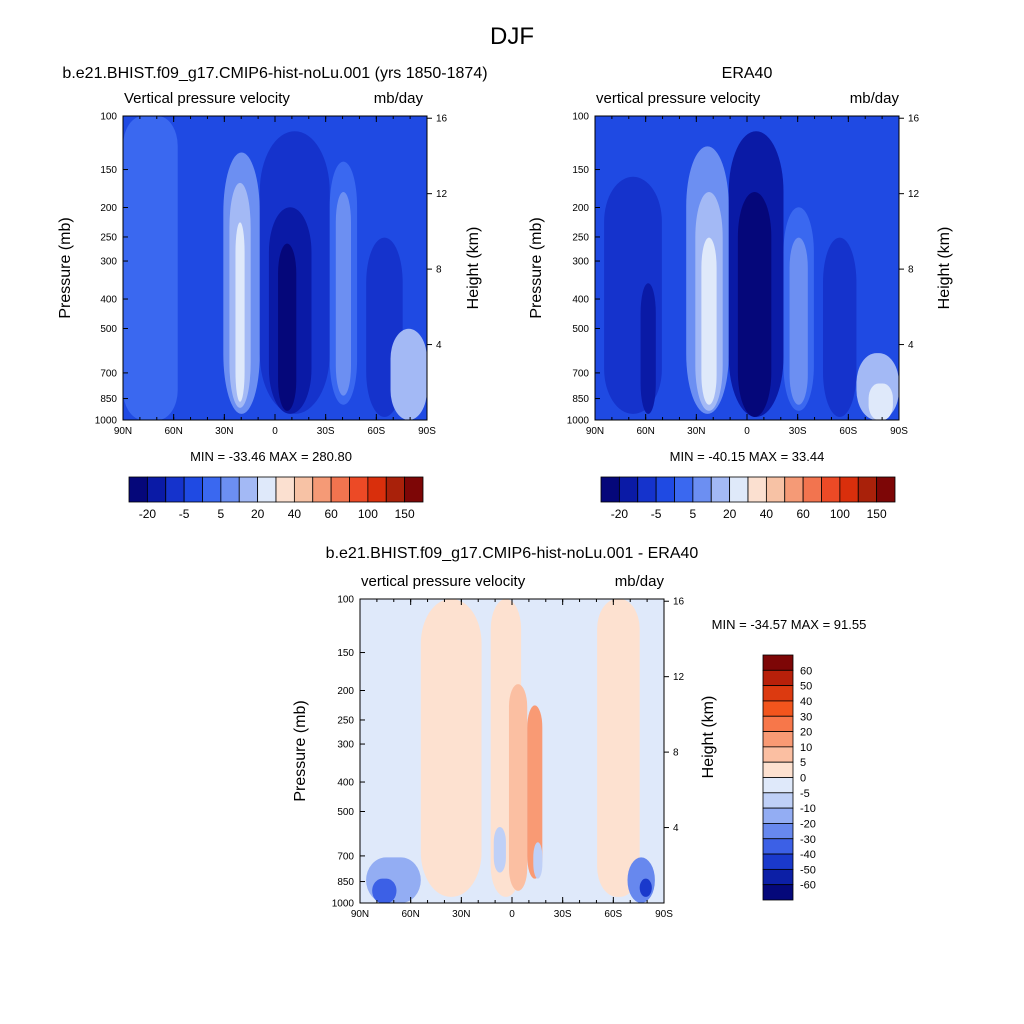 Image resolution: width=1024 pixels, height=1024 pixels. I want to click on y-tick-label: 250, so click(345, 720).